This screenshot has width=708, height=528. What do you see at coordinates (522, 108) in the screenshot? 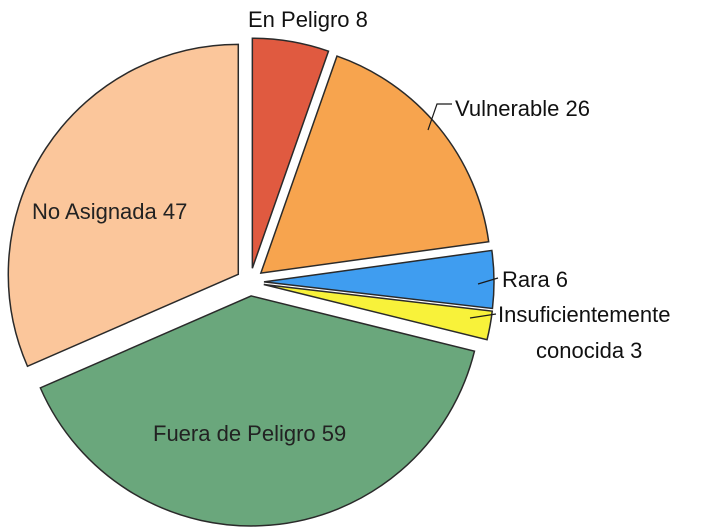
I see `slice-label-vulnerable: Vulnerable 26` at bounding box center [522, 108].